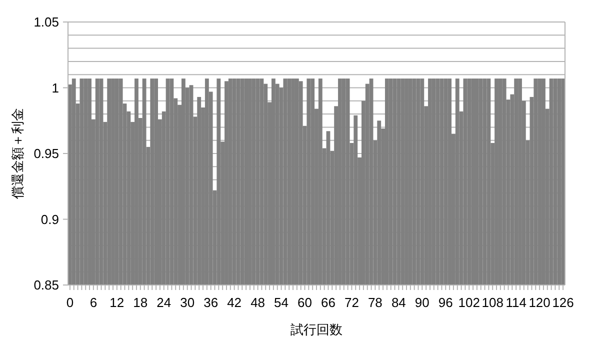  Describe the element at coordinates (469, 302) in the screenshot. I see `x-tick-label: 102` at that location.